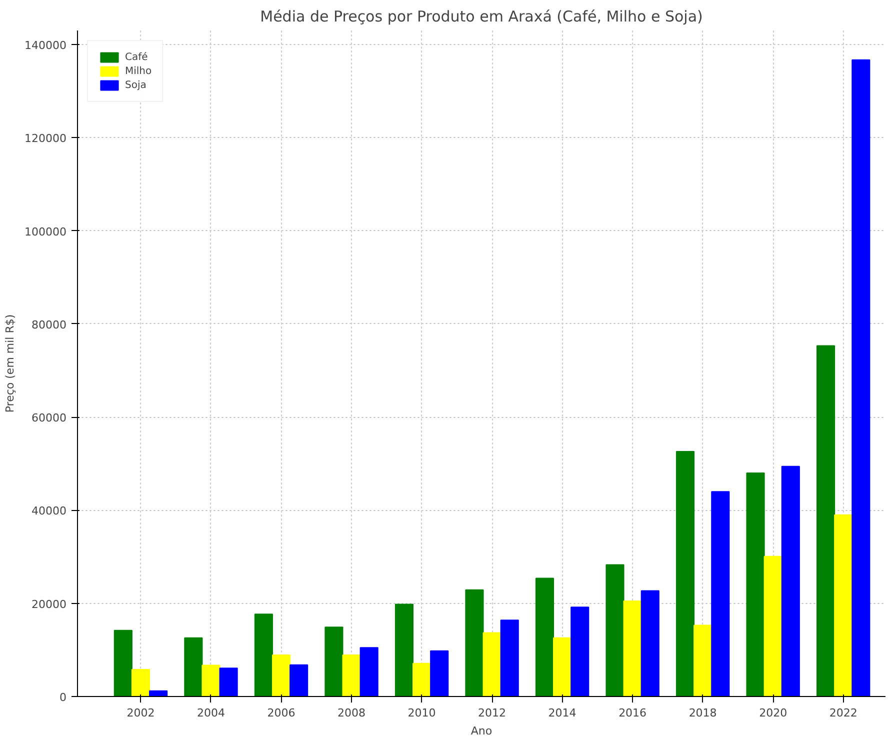  I want to click on x-tick-label: 2008, so click(352, 713).